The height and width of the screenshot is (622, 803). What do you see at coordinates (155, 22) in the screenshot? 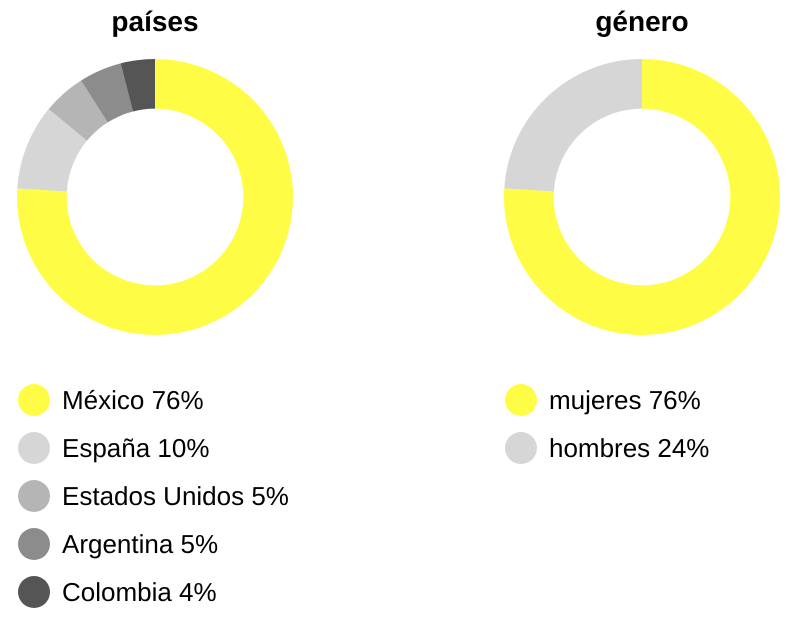
I see `chart-title: países` at bounding box center [155, 22].